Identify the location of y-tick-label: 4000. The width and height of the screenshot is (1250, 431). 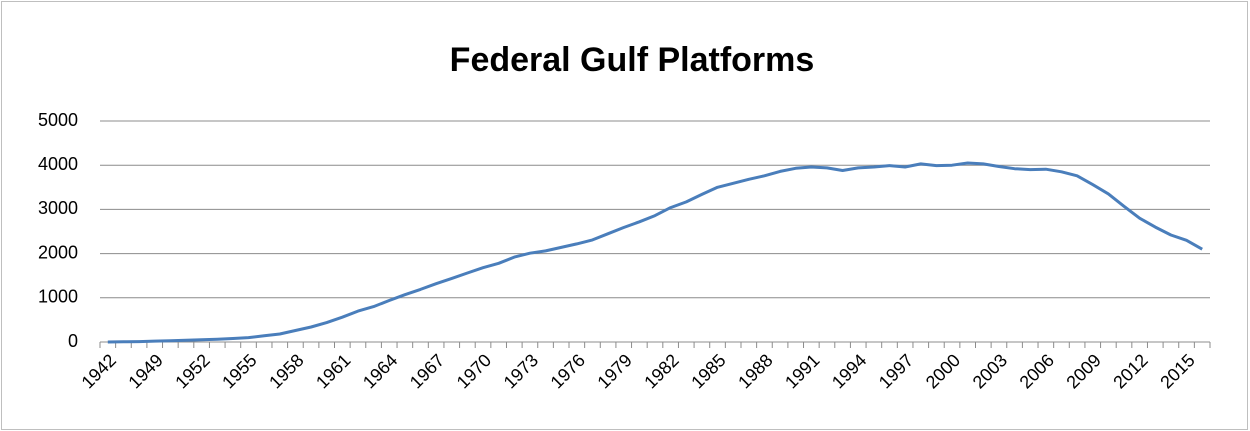
(58, 164).